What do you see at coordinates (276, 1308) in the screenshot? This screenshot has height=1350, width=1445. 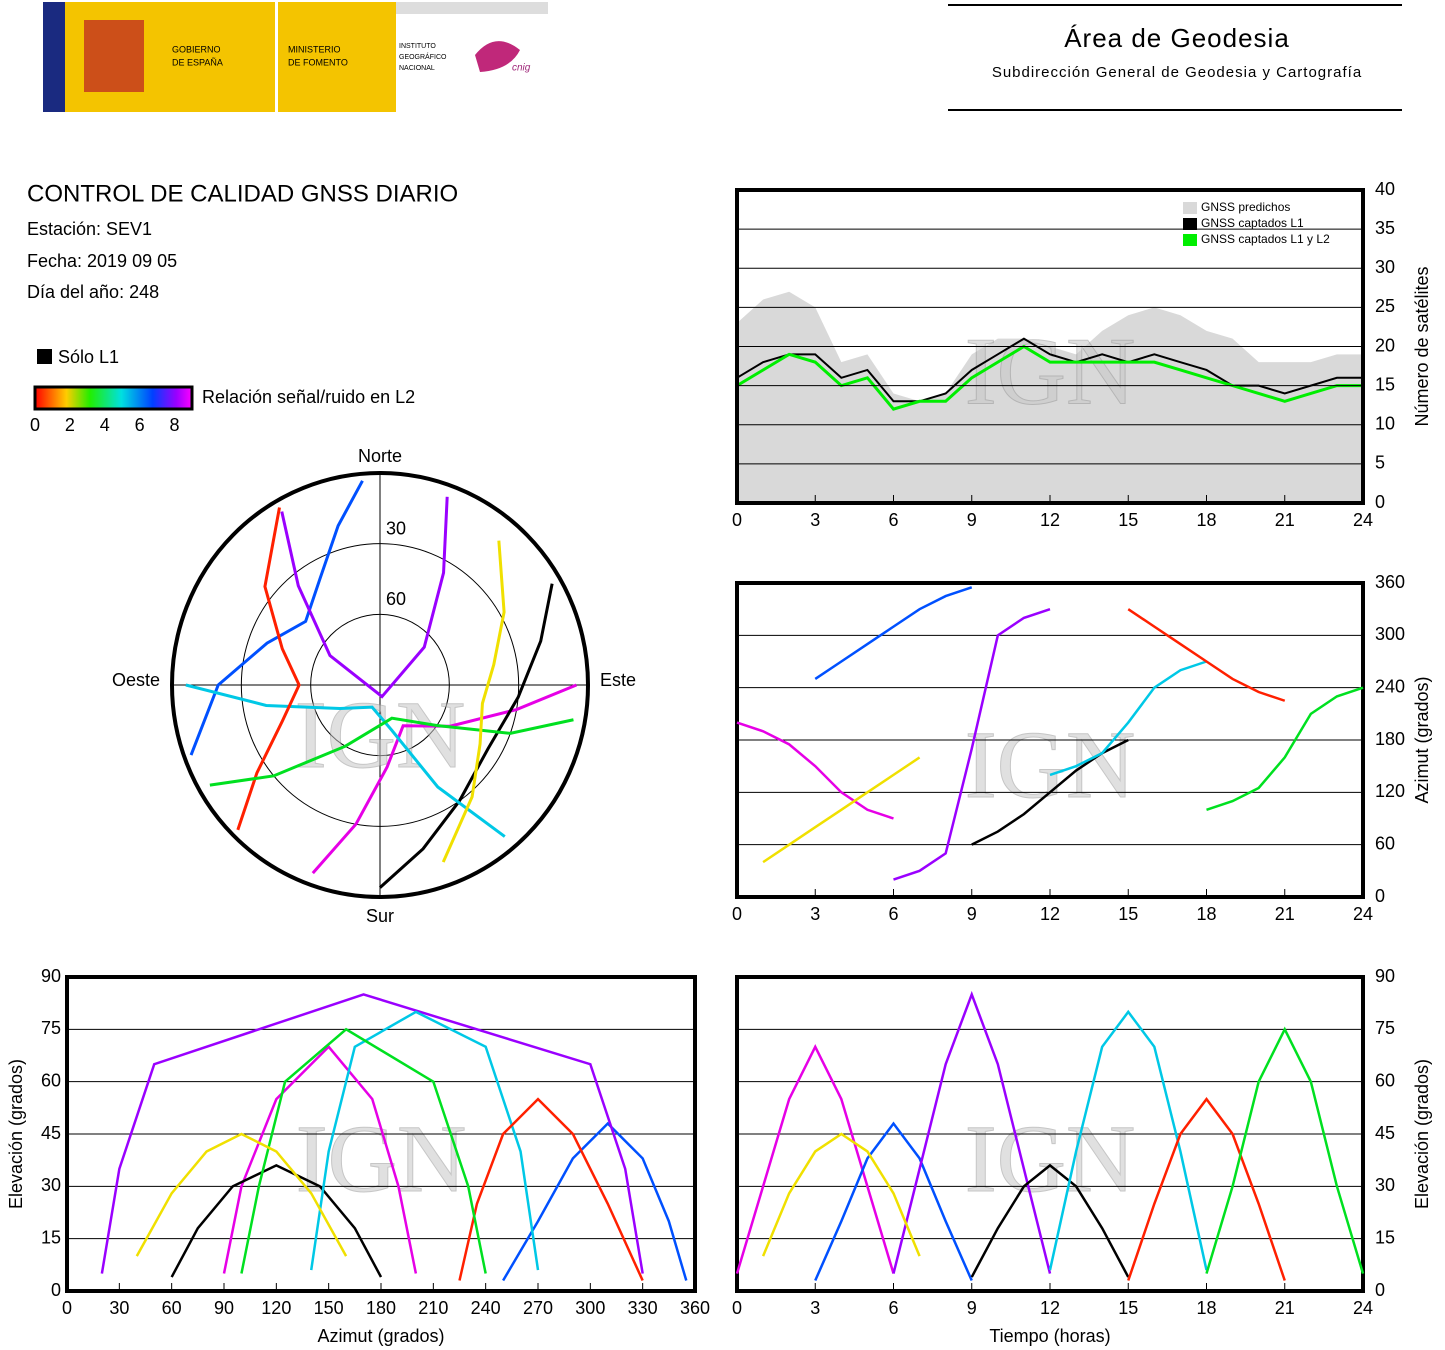 I see `x-tick-label: 120` at bounding box center [276, 1308].